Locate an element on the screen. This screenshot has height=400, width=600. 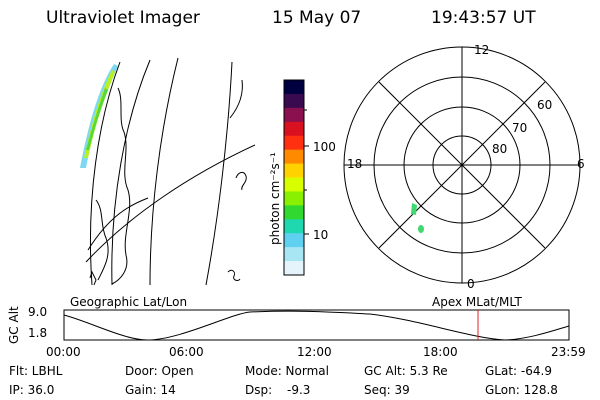
gc-alt-status: GC Alt: 5.3 Re is located at coordinates (406, 371).